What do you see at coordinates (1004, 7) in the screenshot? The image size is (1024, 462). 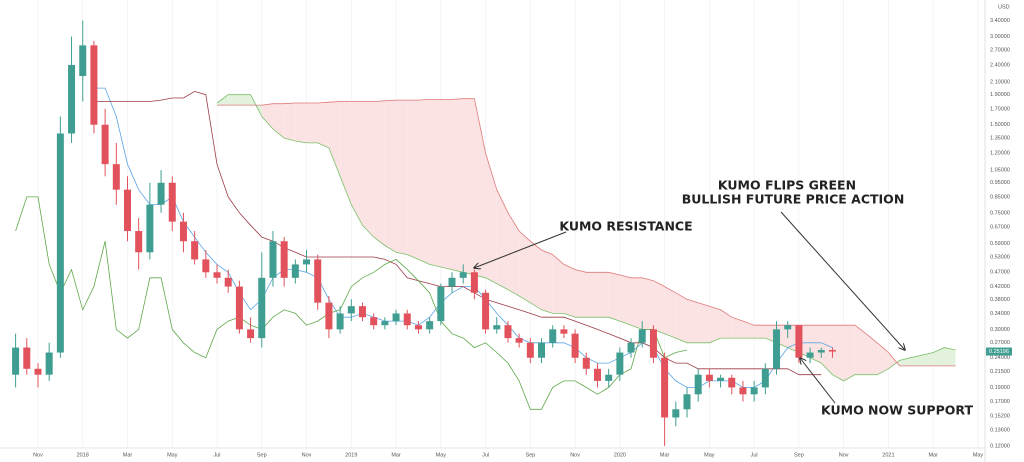 I see `currency-label: USD` at bounding box center [1004, 7].